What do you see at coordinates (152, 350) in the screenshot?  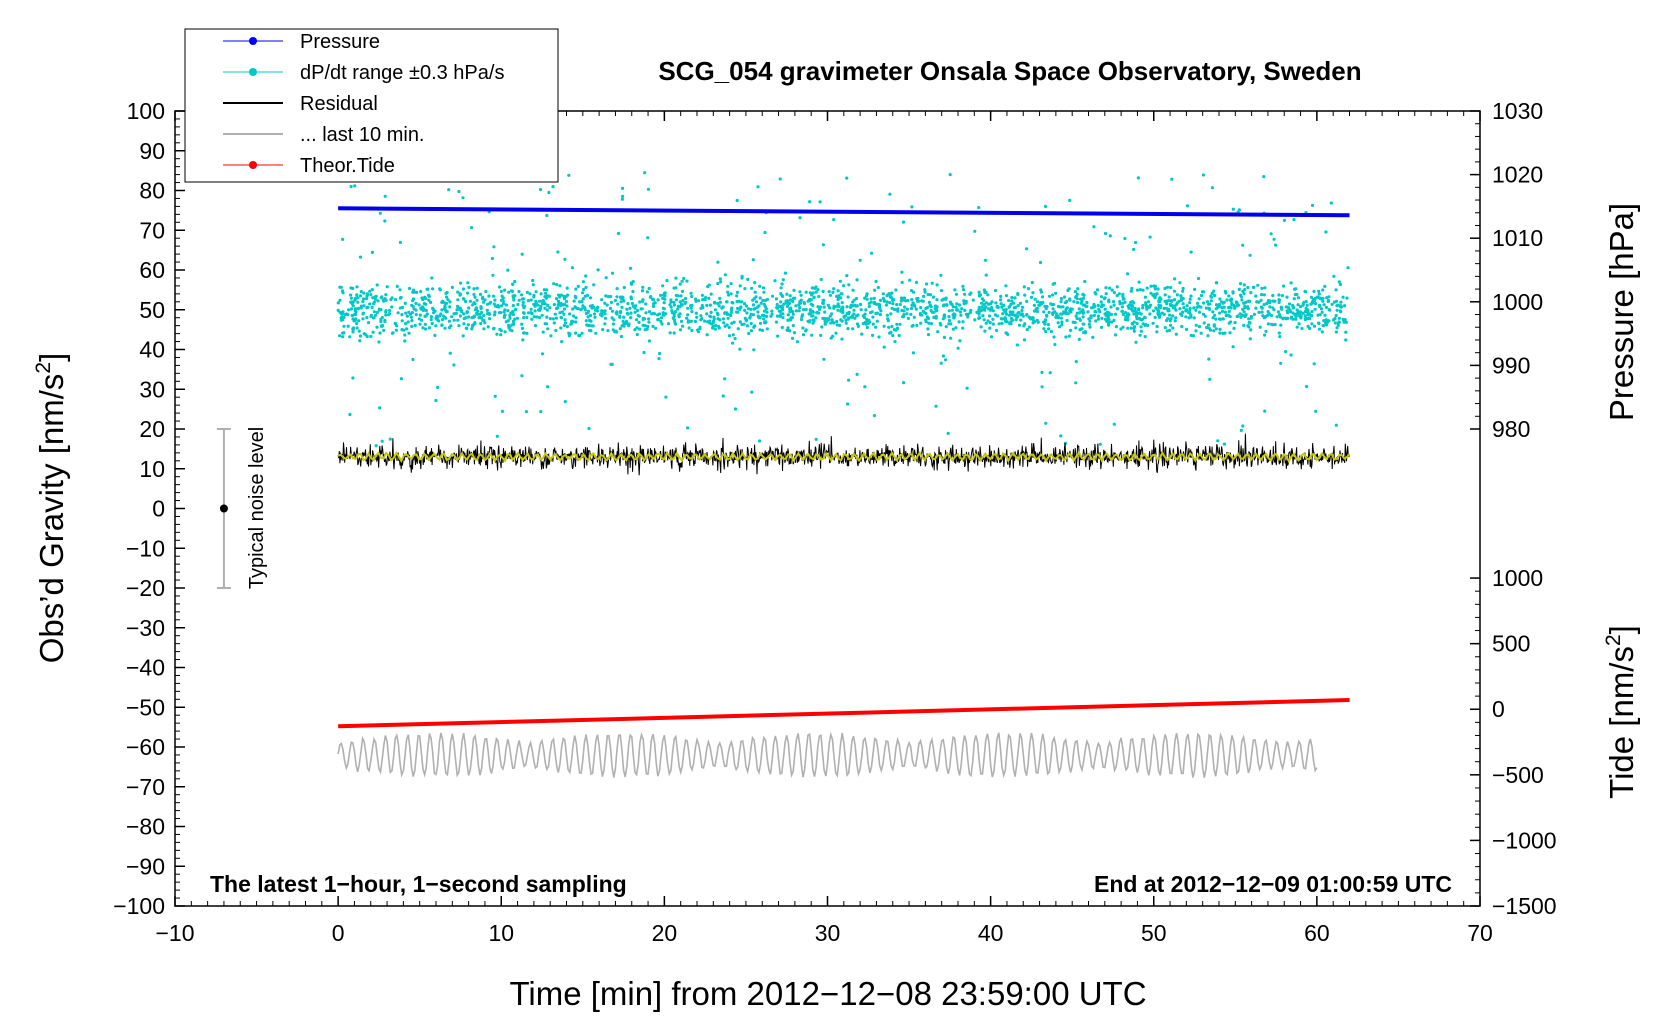 I see `y-tick-label: 40` at bounding box center [152, 350].